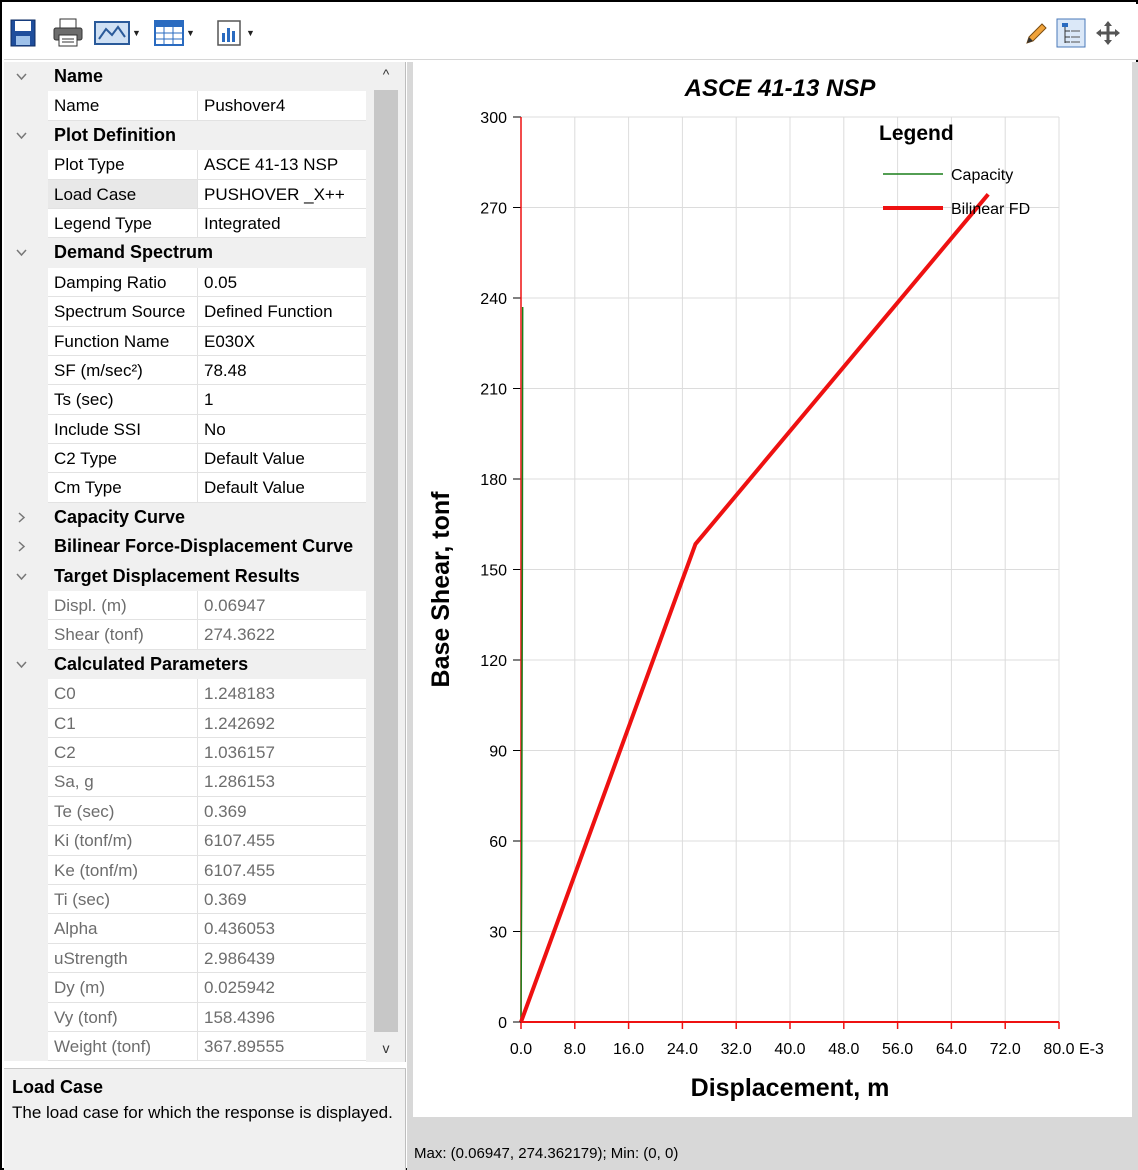 The image size is (1138, 1170). Describe the element at coordinates (185, 694) in the screenshot. I see `property-row-c0: C0 1.248183` at that location.